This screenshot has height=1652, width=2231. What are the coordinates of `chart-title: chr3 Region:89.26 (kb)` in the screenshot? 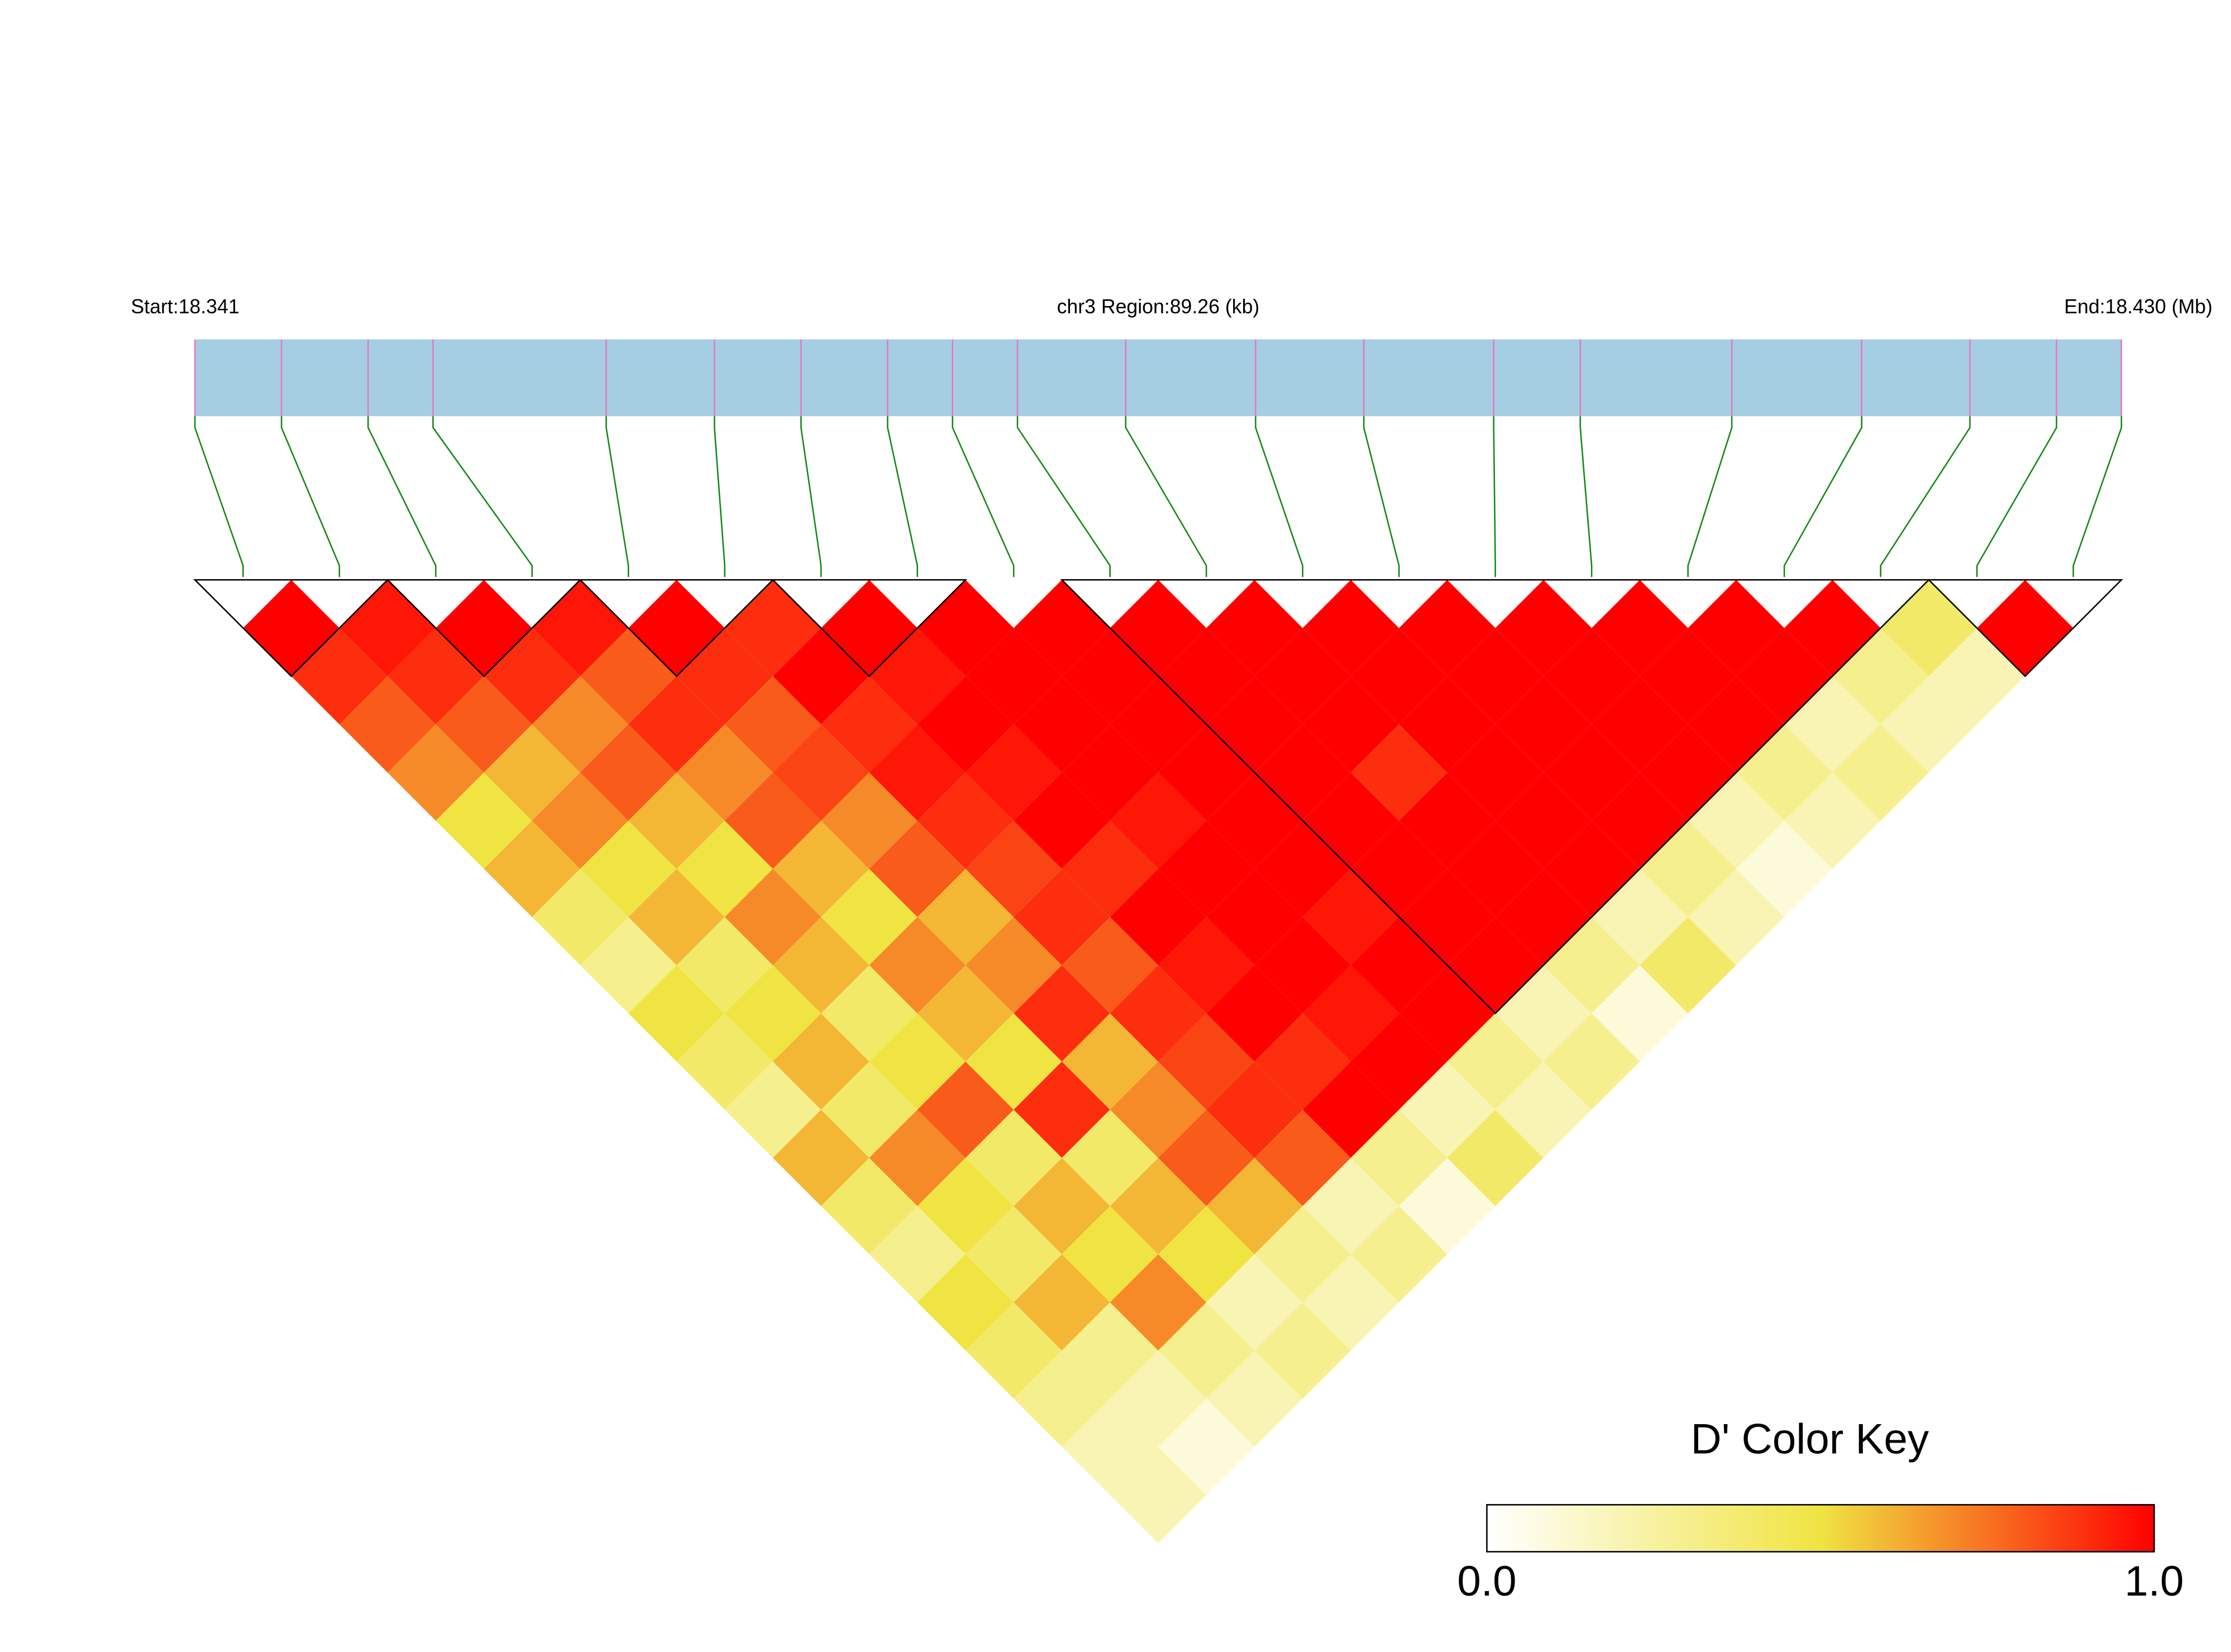 It's located at (1158, 306).